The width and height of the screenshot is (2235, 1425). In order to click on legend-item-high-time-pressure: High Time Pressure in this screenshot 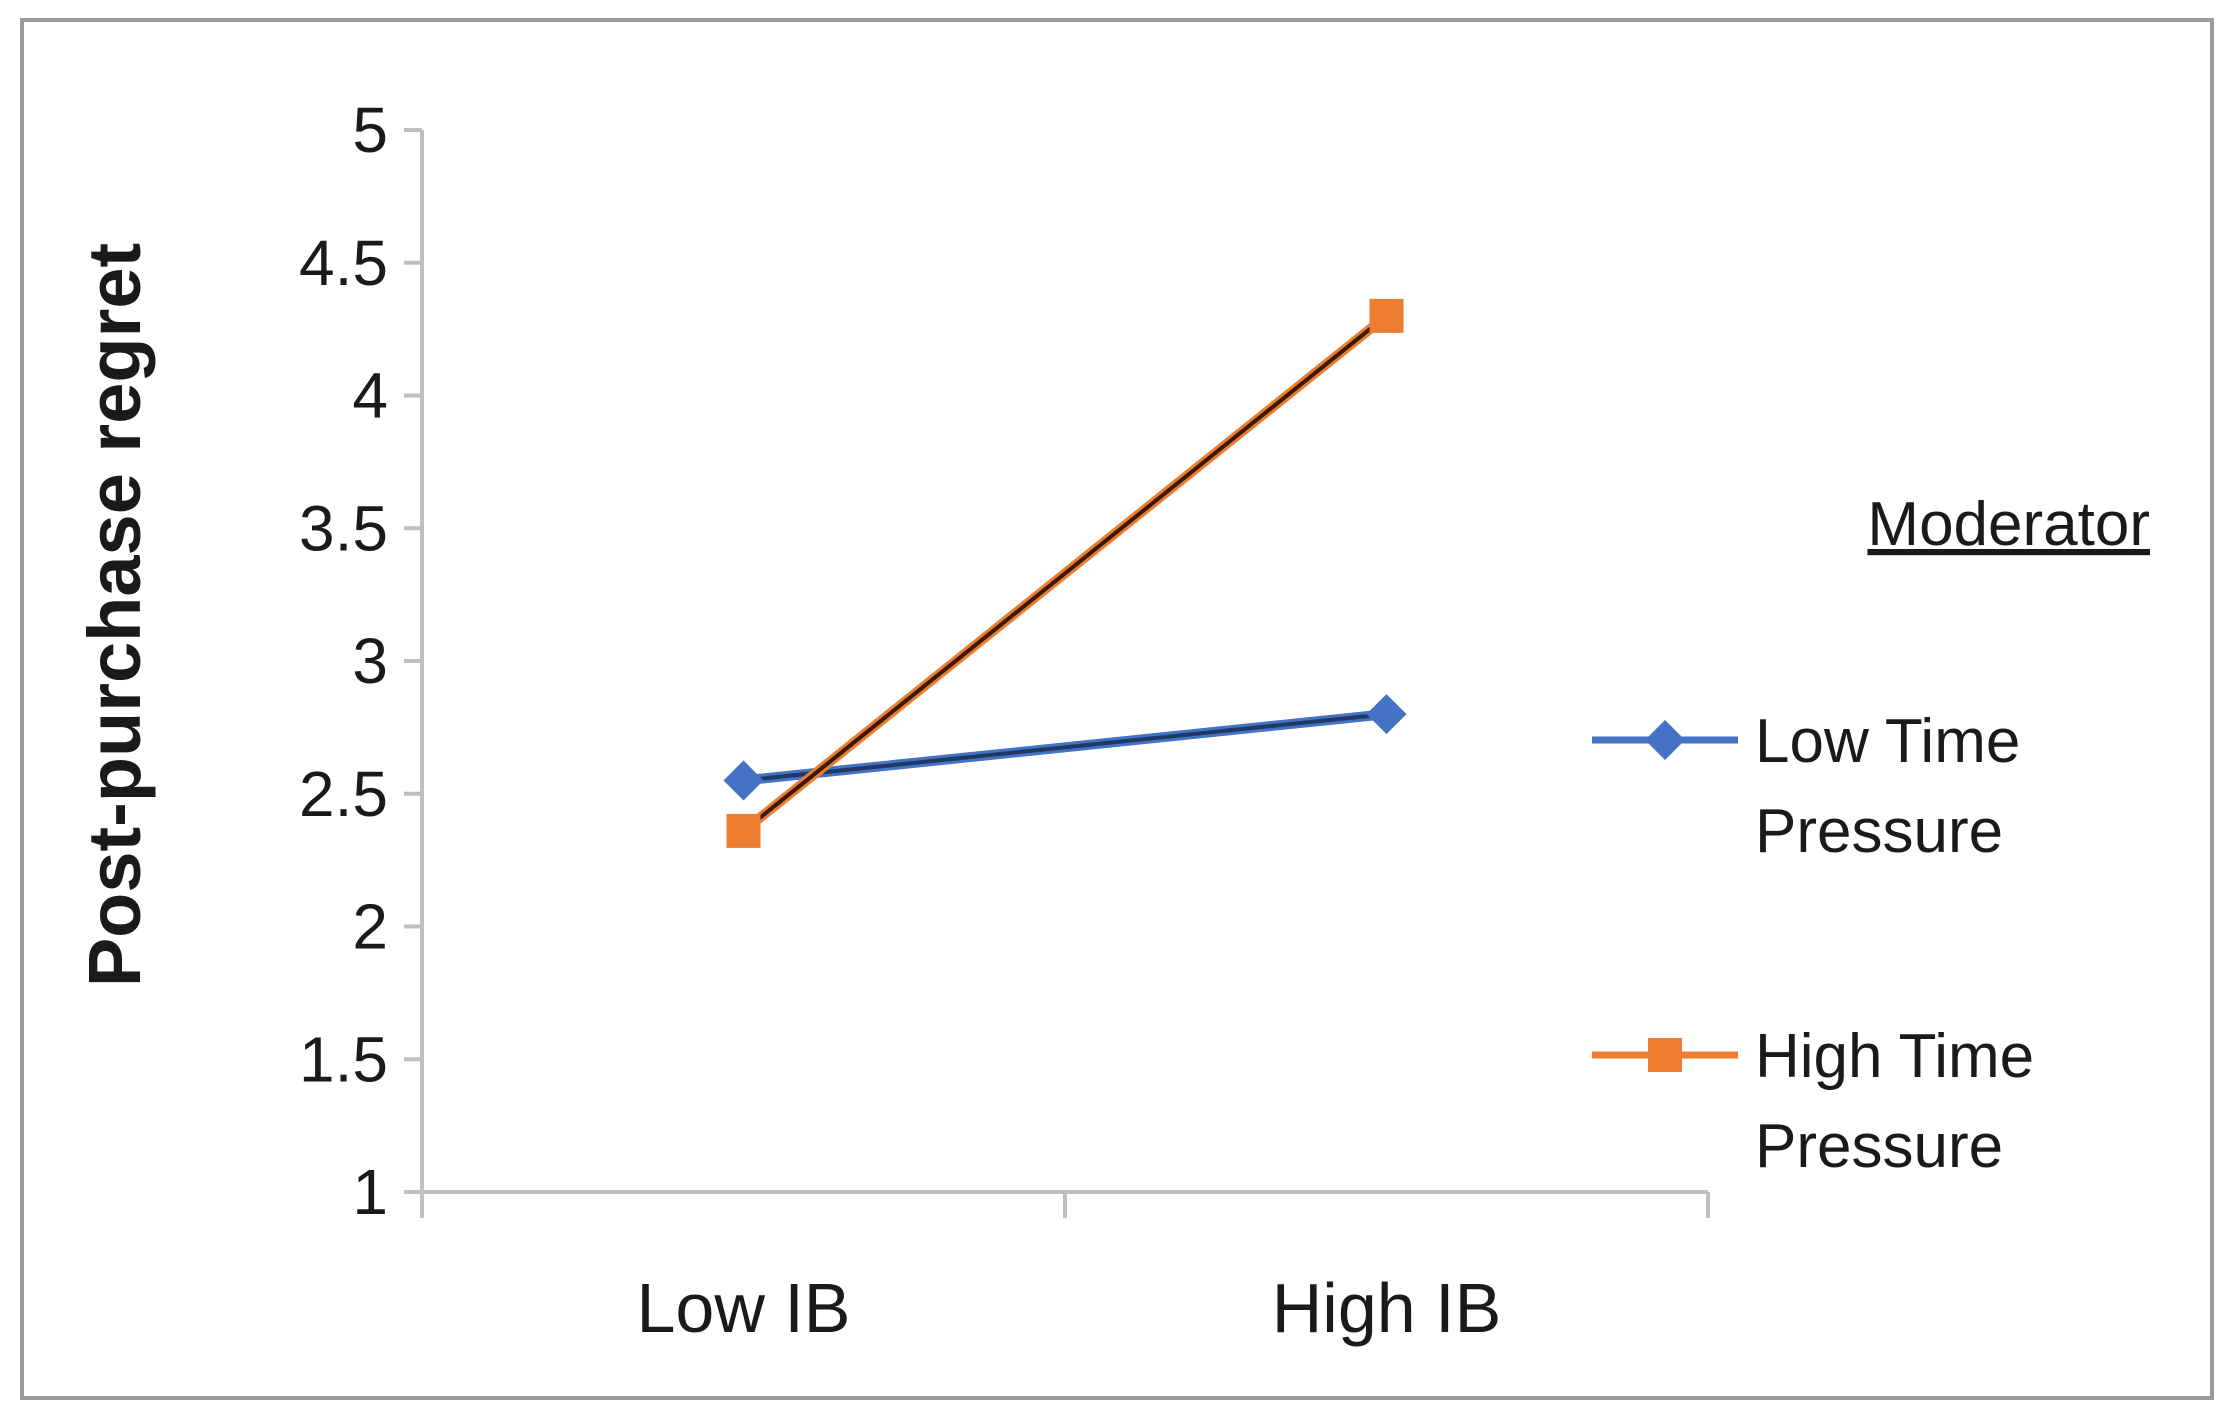, I will do `click(1813, 1101)`.